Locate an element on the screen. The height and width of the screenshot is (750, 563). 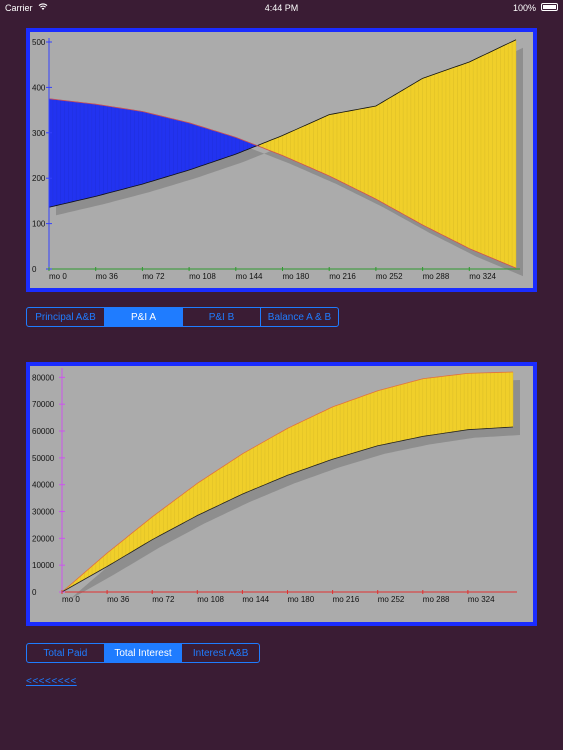
segment-balance-ab: Balance A & B is located at coordinates (299, 317).